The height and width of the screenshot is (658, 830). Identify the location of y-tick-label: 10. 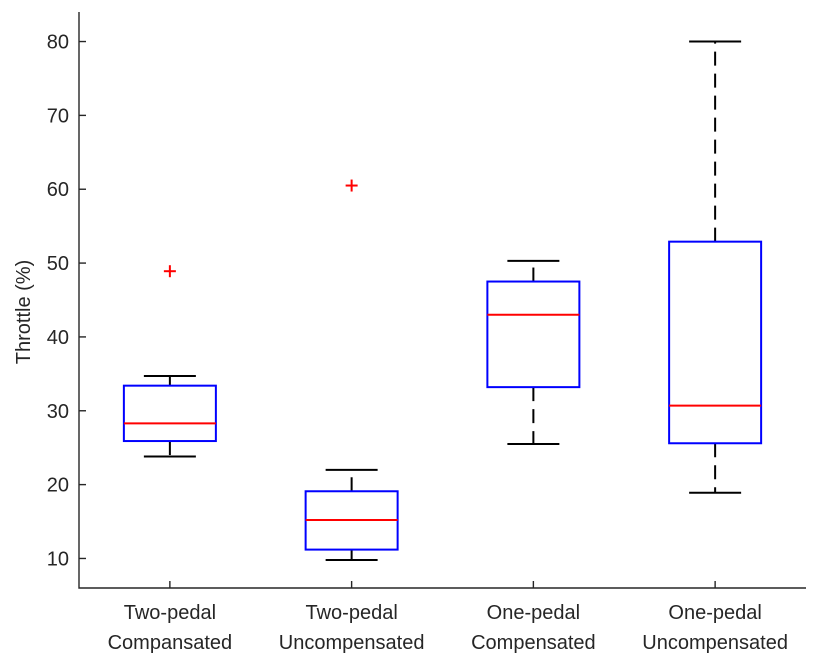
(58, 559).